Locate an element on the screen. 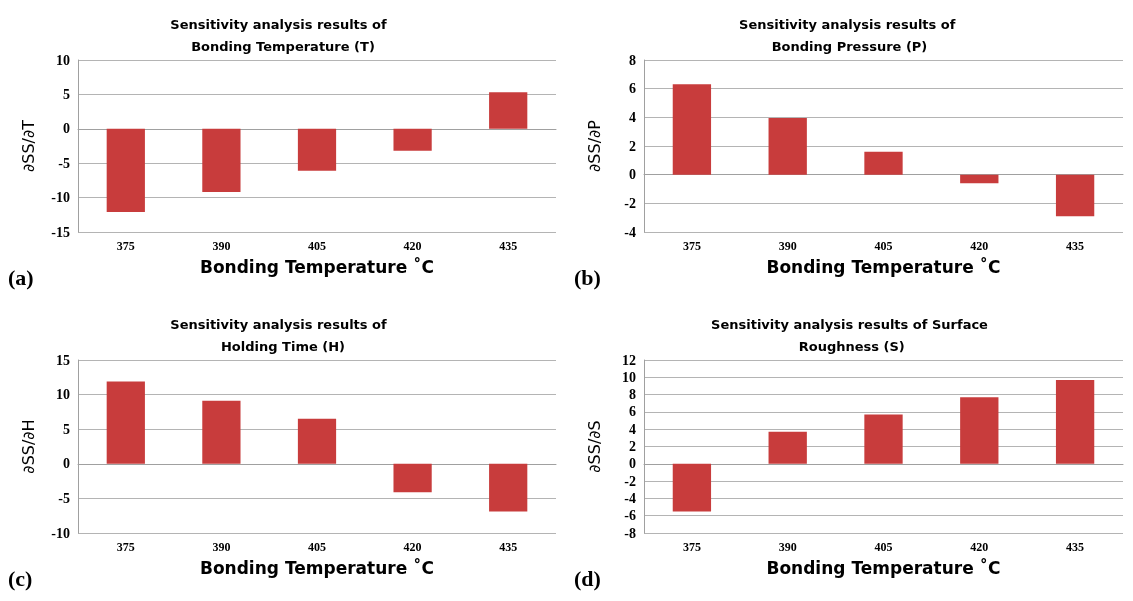 The height and width of the screenshot is (601, 1133). y-axis-title: ∂SS/∂H is located at coordinates (28, 446).